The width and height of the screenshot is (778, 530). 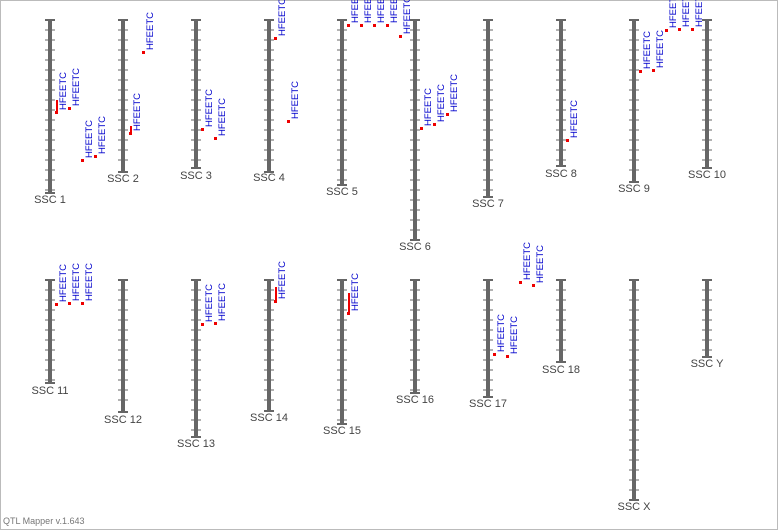 I want to click on chromosome-label: SSC 8, so click(x=561, y=174).